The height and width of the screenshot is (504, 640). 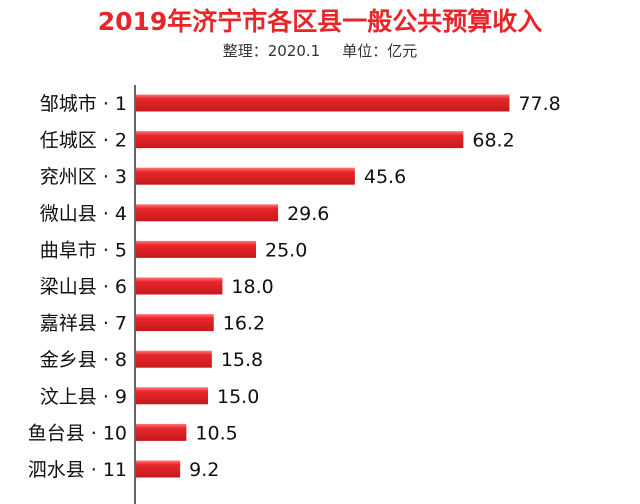 What do you see at coordinates (83, 250) in the screenshot?
I see `category-label: 曲阜市 · 5` at bounding box center [83, 250].